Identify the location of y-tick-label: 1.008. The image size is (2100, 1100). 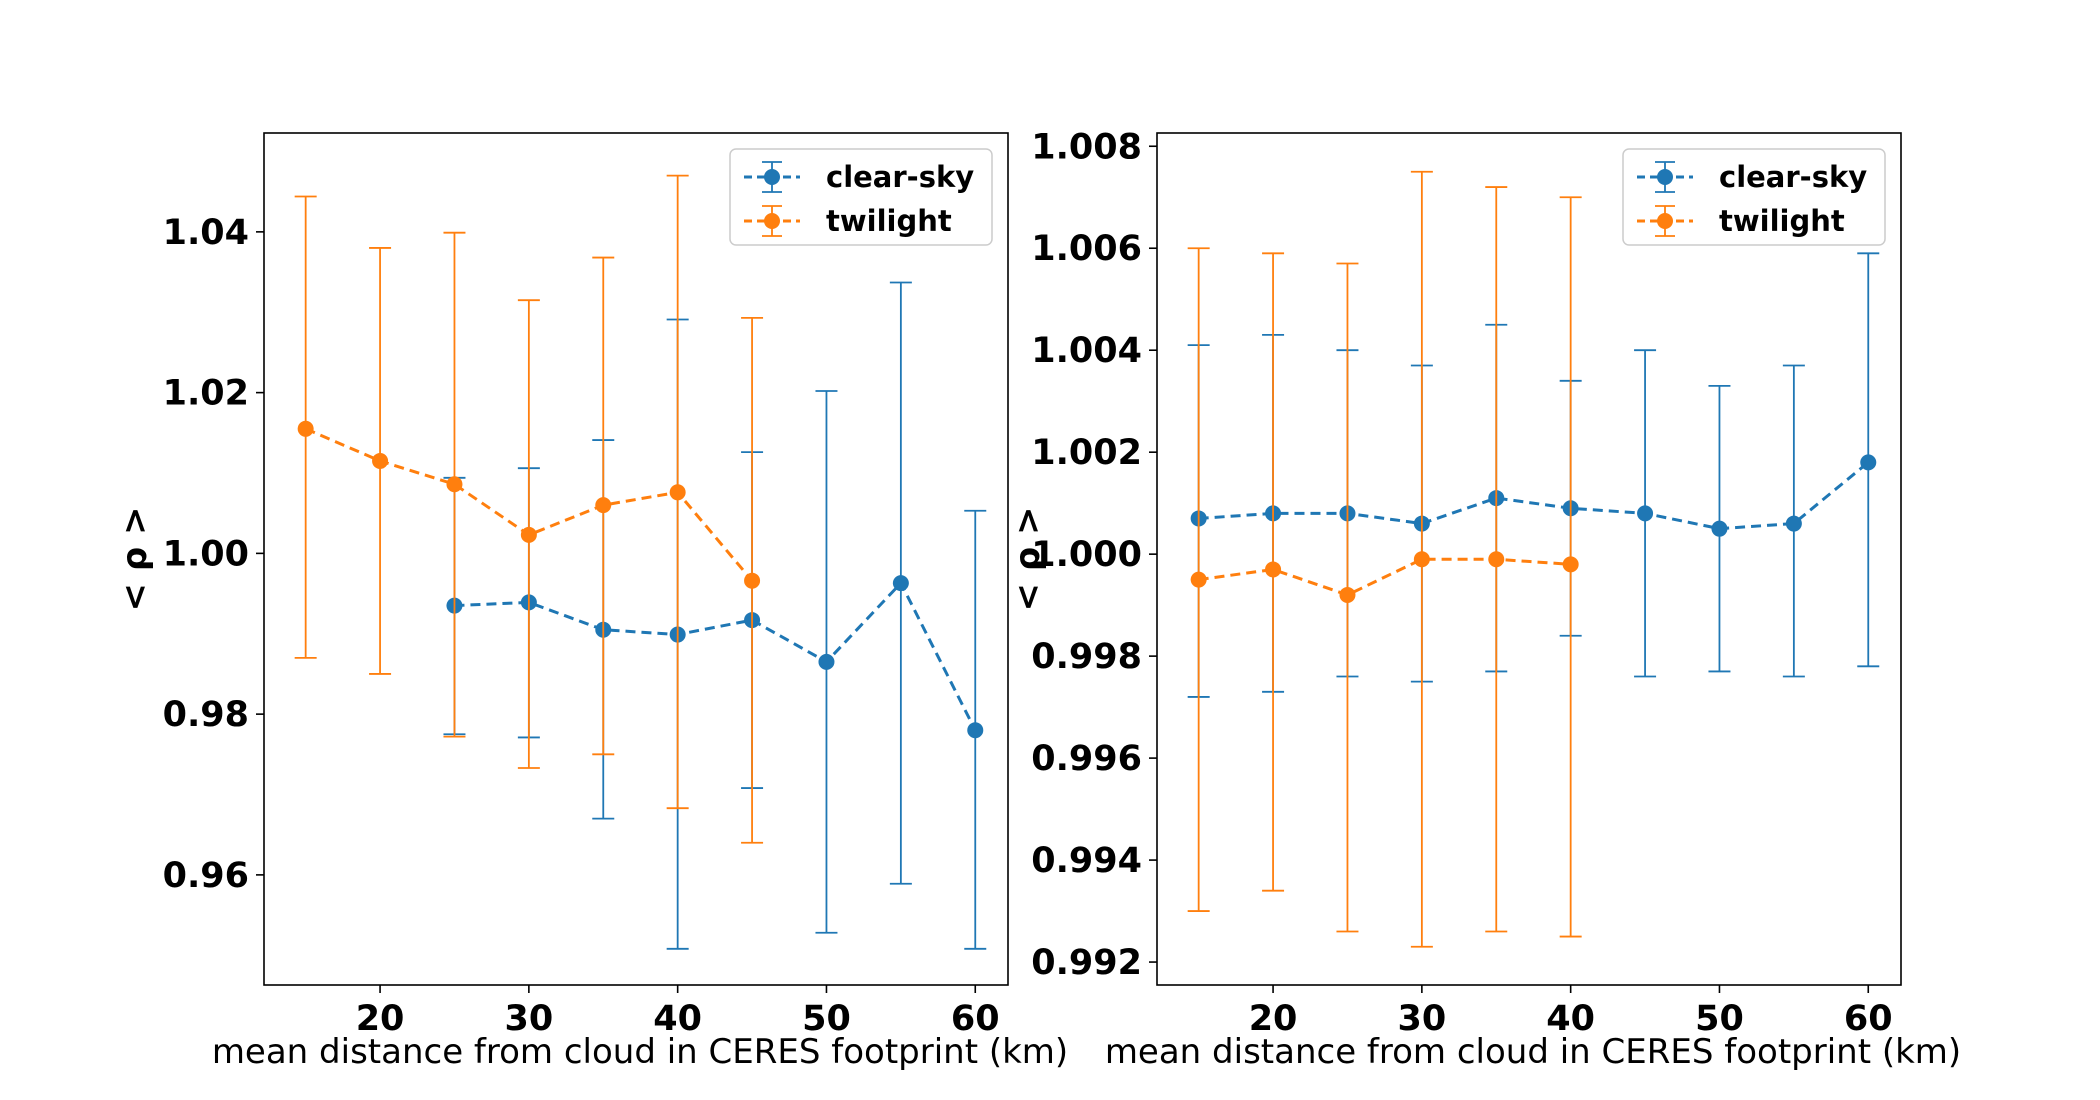
(1086, 147).